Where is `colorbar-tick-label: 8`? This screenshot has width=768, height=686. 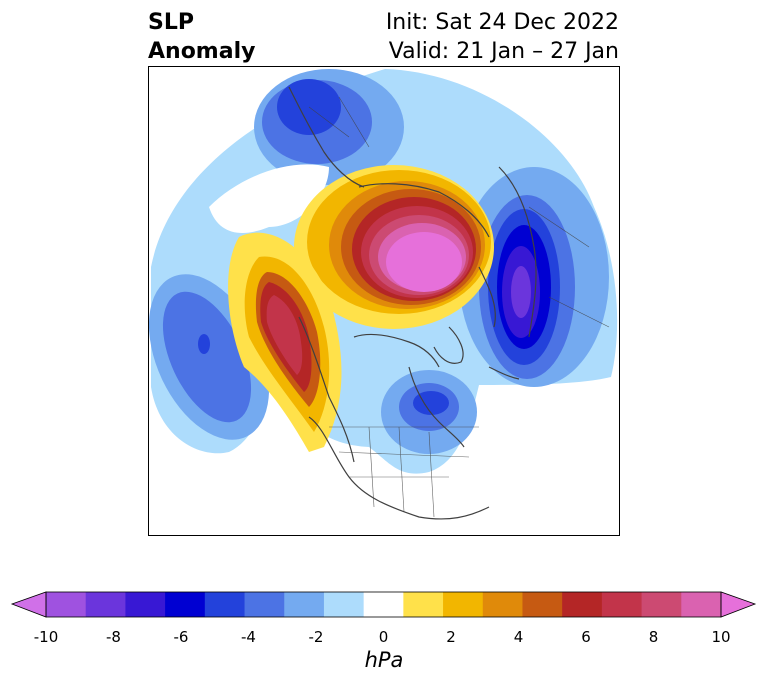 colorbar-tick-label: 8 is located at coordinates (653, 637).